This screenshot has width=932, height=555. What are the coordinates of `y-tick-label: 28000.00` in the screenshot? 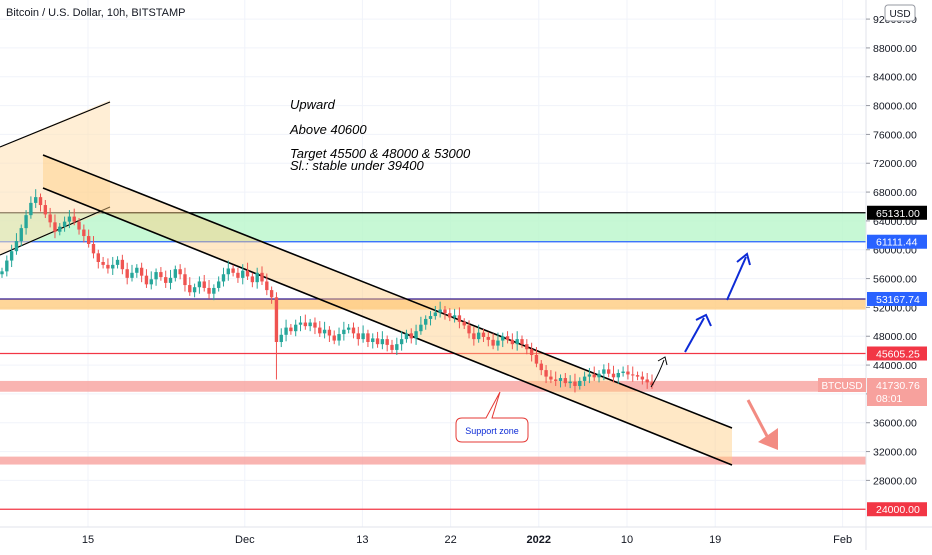 It's located at (895, 481).